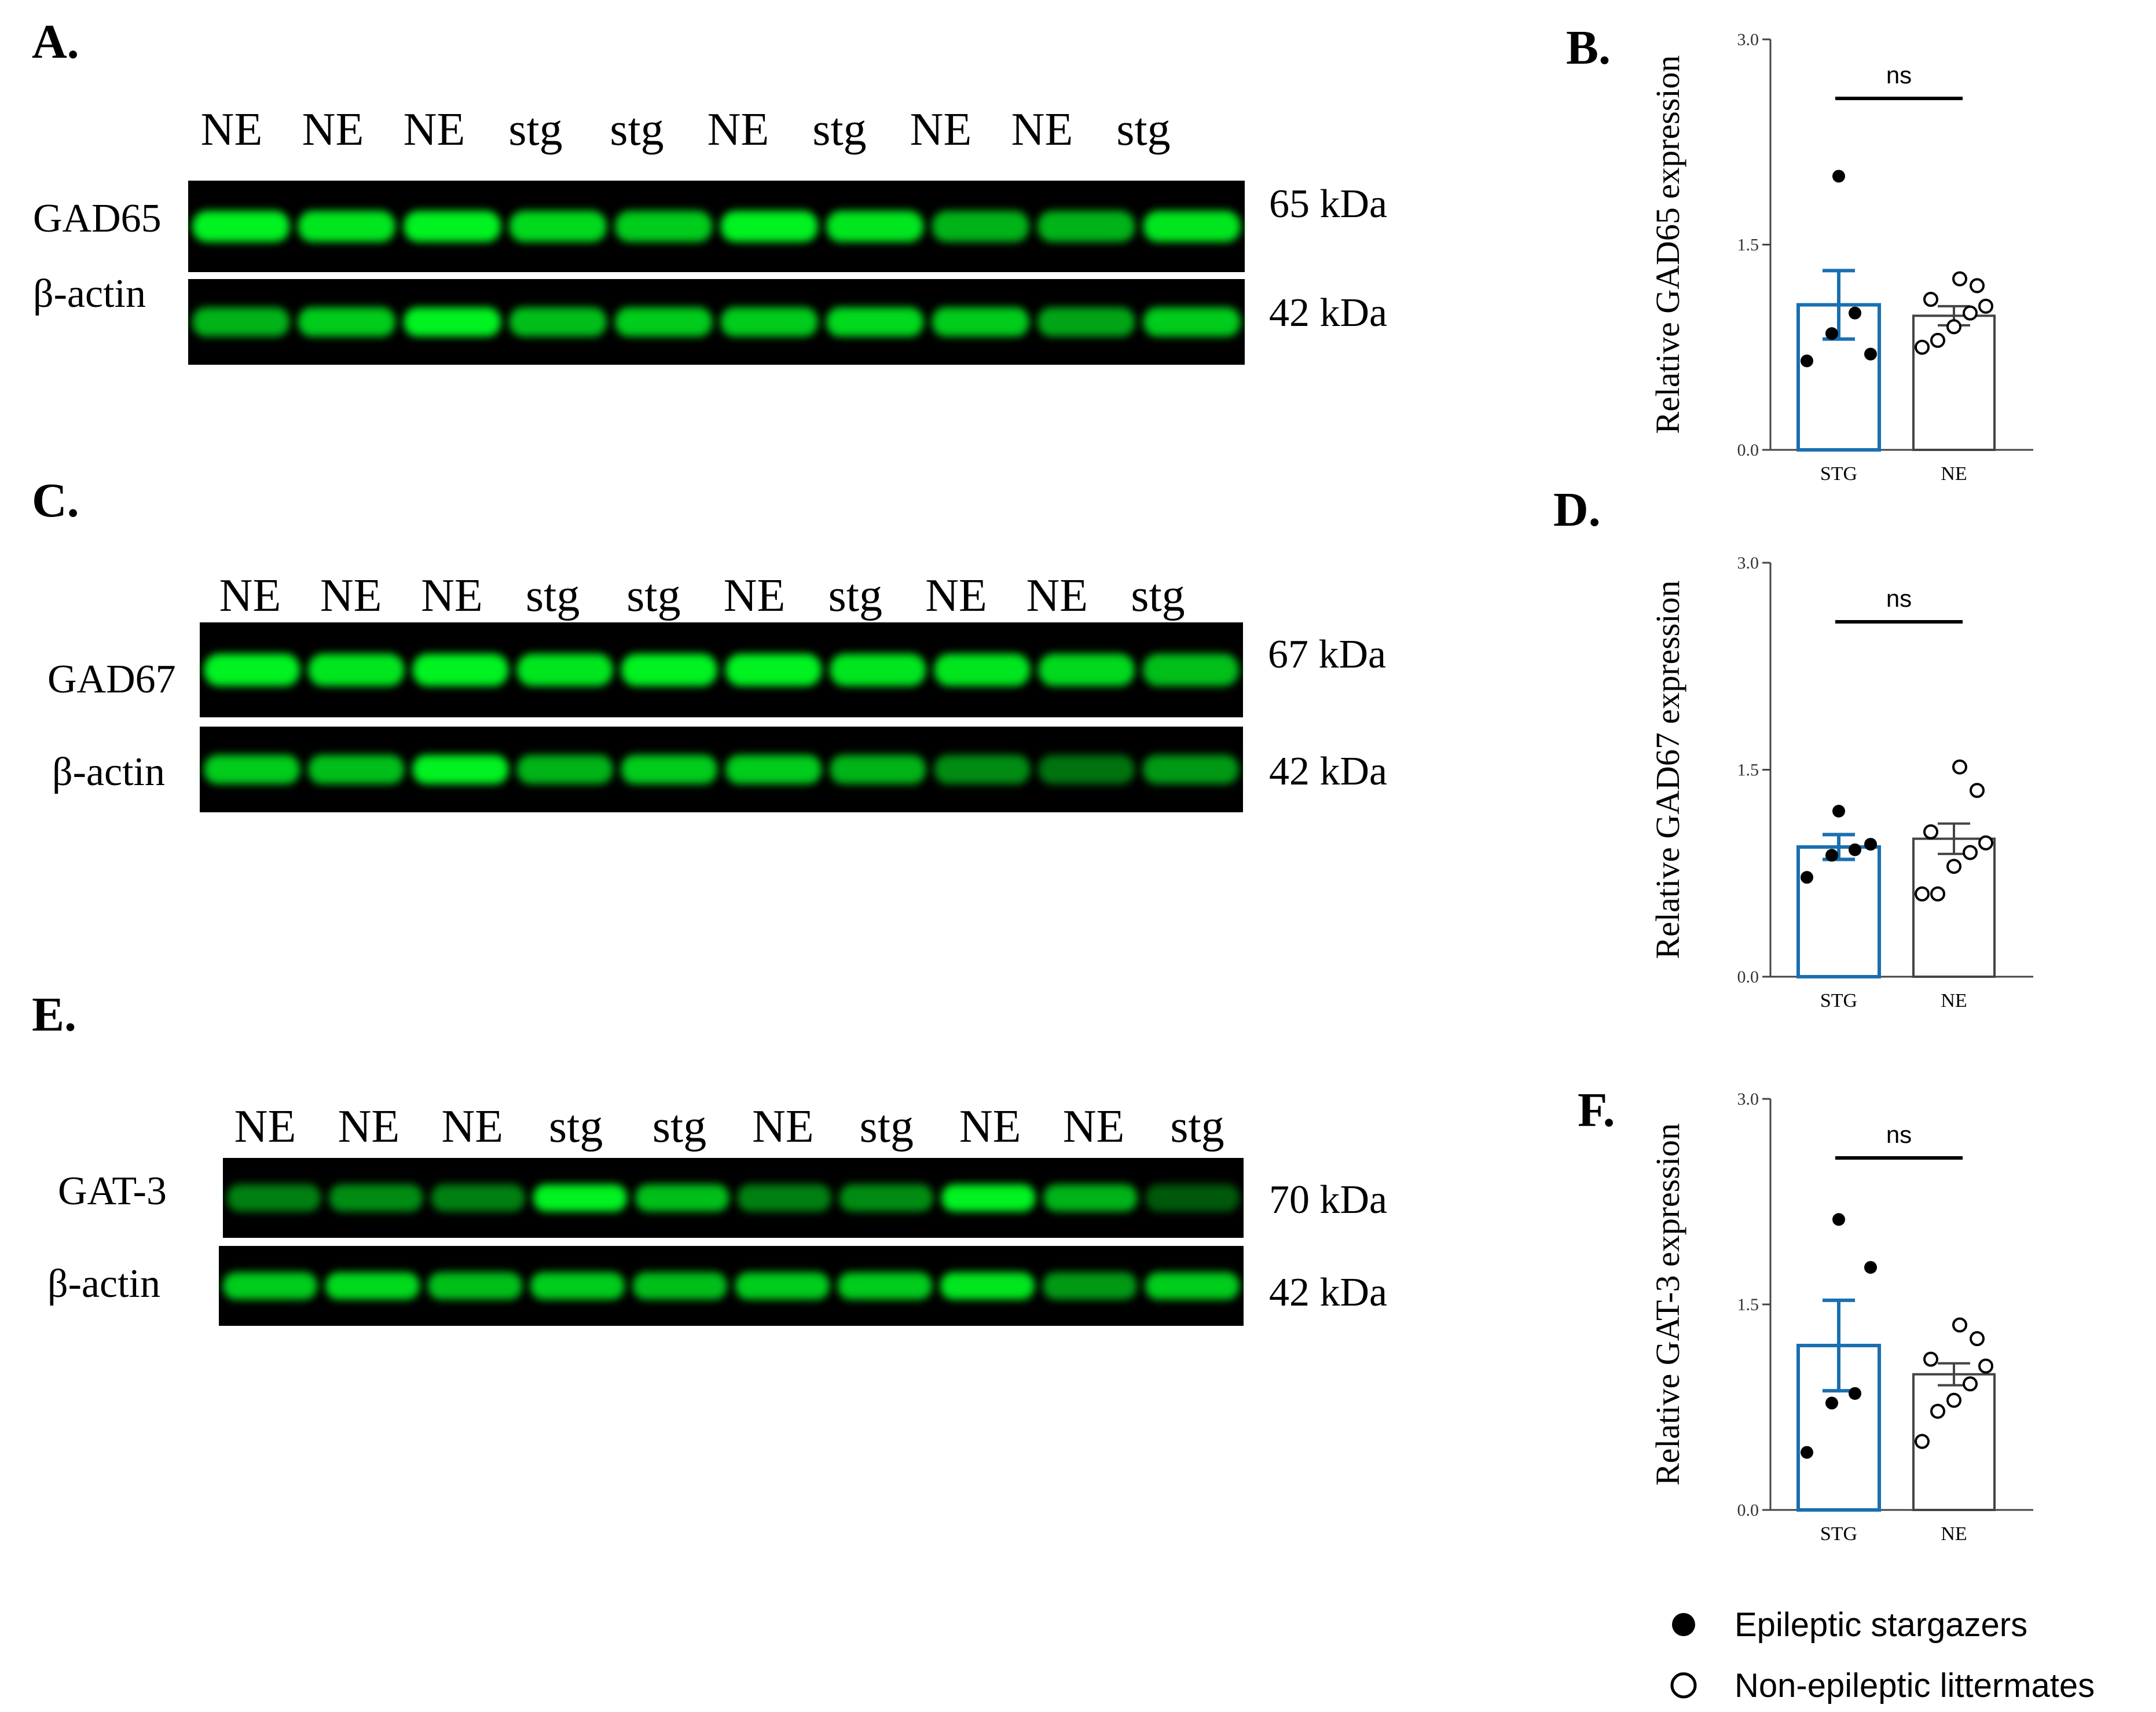 The image size is (2156, 1712). I want to click on panel-letter: D., so click(1577, 510).